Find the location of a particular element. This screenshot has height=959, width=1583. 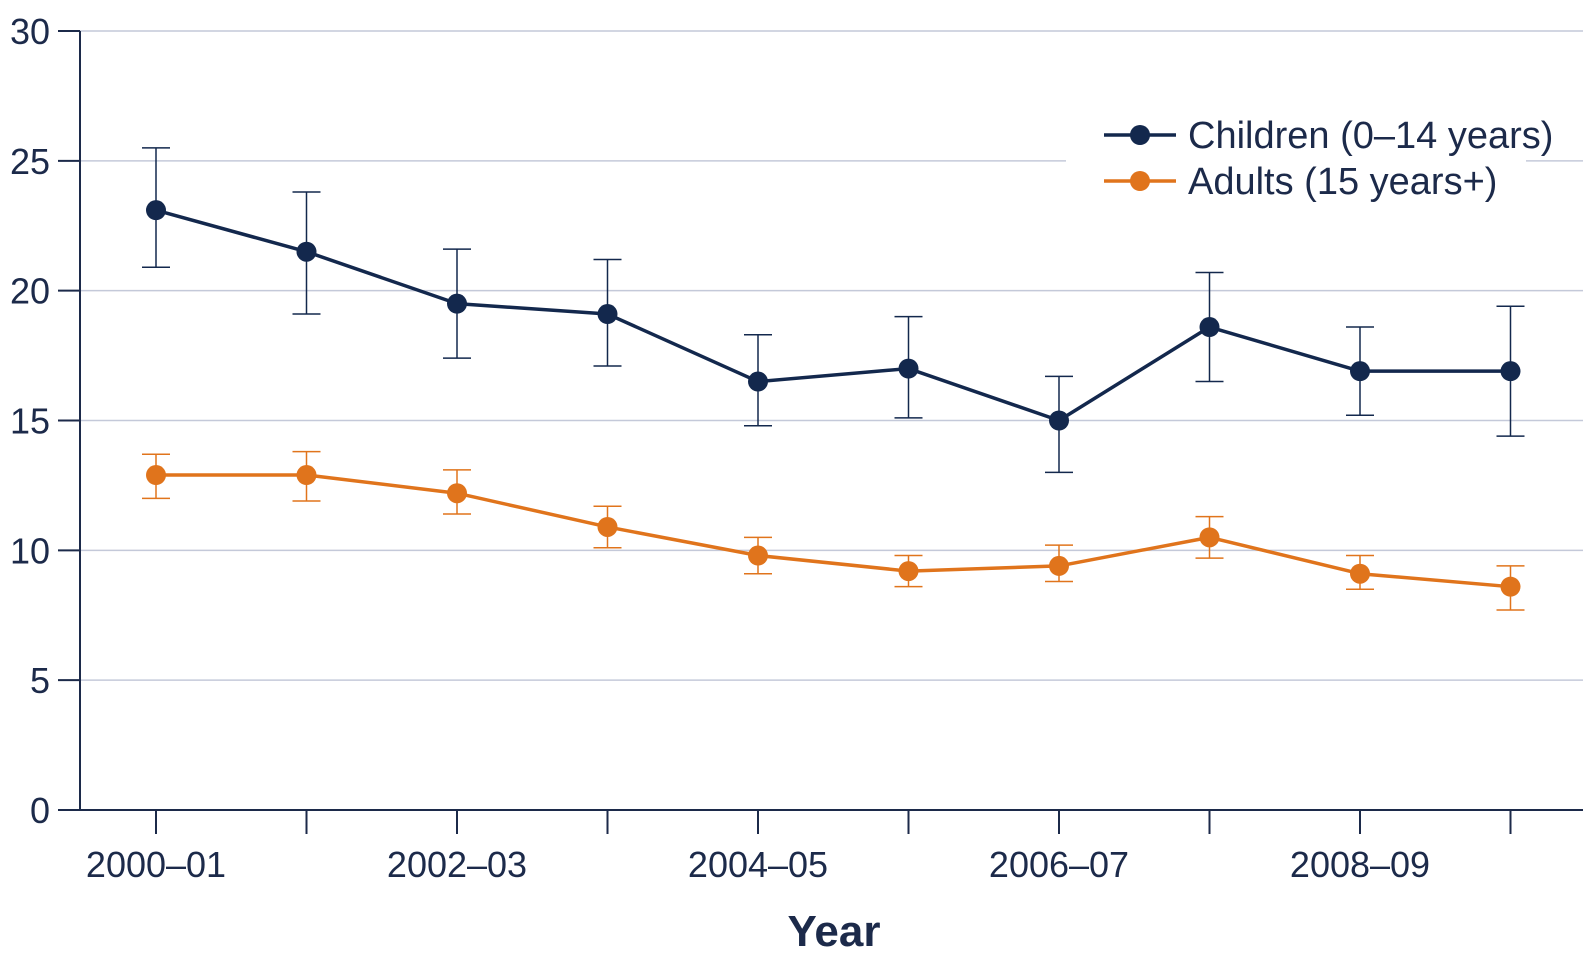

series-line is located at coordinates (833, 531).